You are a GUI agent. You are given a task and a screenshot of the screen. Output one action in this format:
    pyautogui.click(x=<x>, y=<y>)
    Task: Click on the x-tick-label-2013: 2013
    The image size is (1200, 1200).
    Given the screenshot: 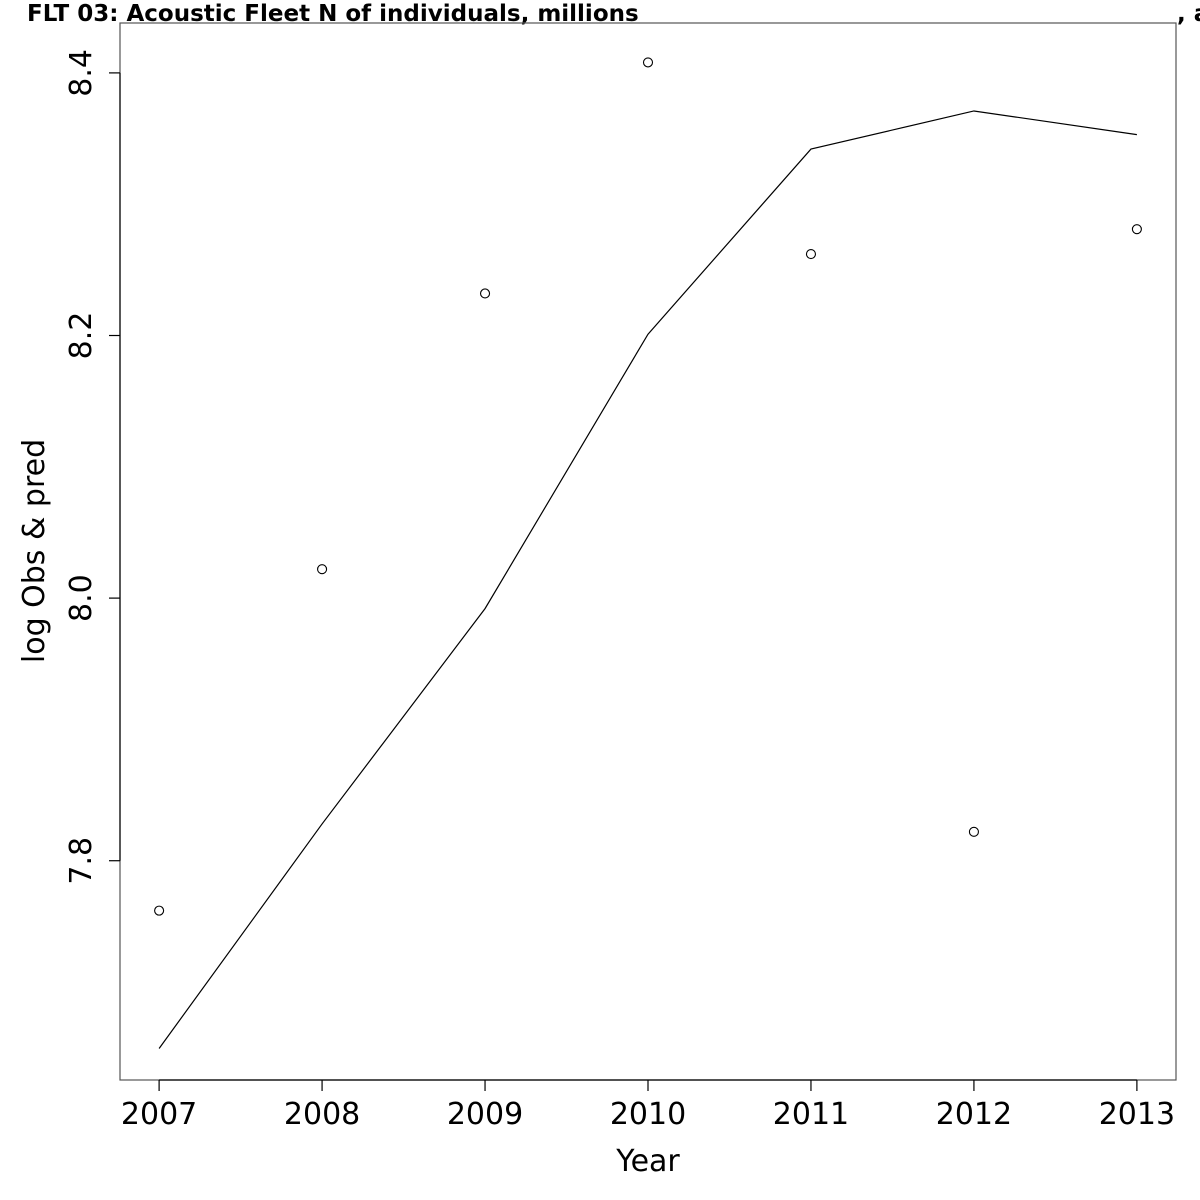 What is the action you would take?
    pyautogui.click(x=1137, y=1114)
    